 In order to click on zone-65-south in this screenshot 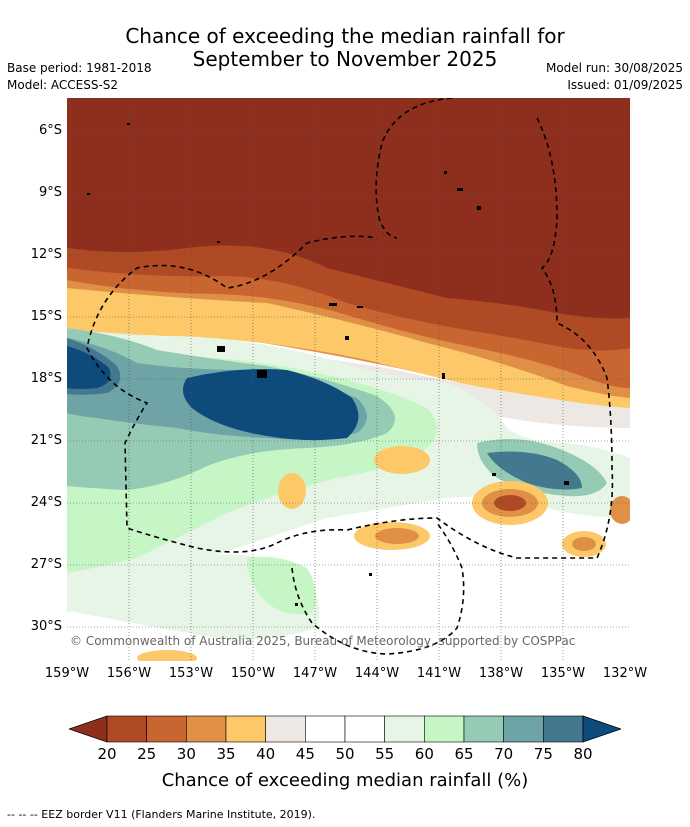, I will do `click(281, 585)`.